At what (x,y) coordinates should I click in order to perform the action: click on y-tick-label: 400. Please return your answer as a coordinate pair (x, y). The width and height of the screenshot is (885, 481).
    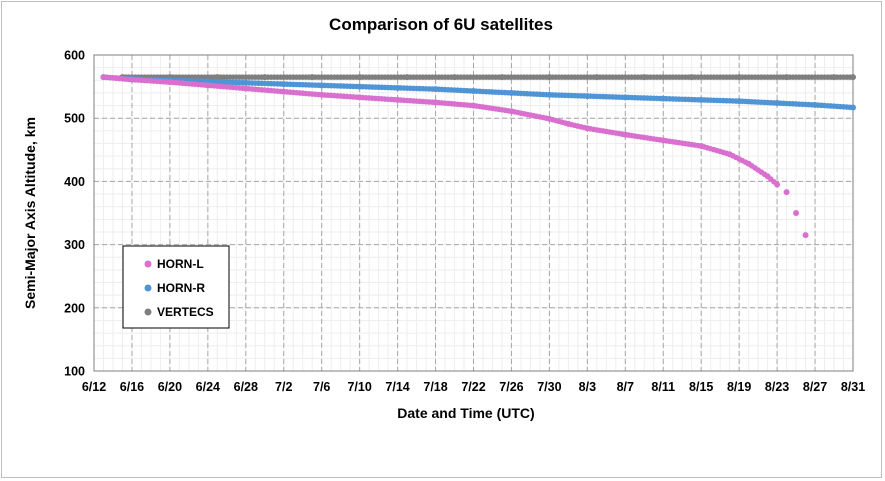
    Looking at the image, I should click on (74, 182).